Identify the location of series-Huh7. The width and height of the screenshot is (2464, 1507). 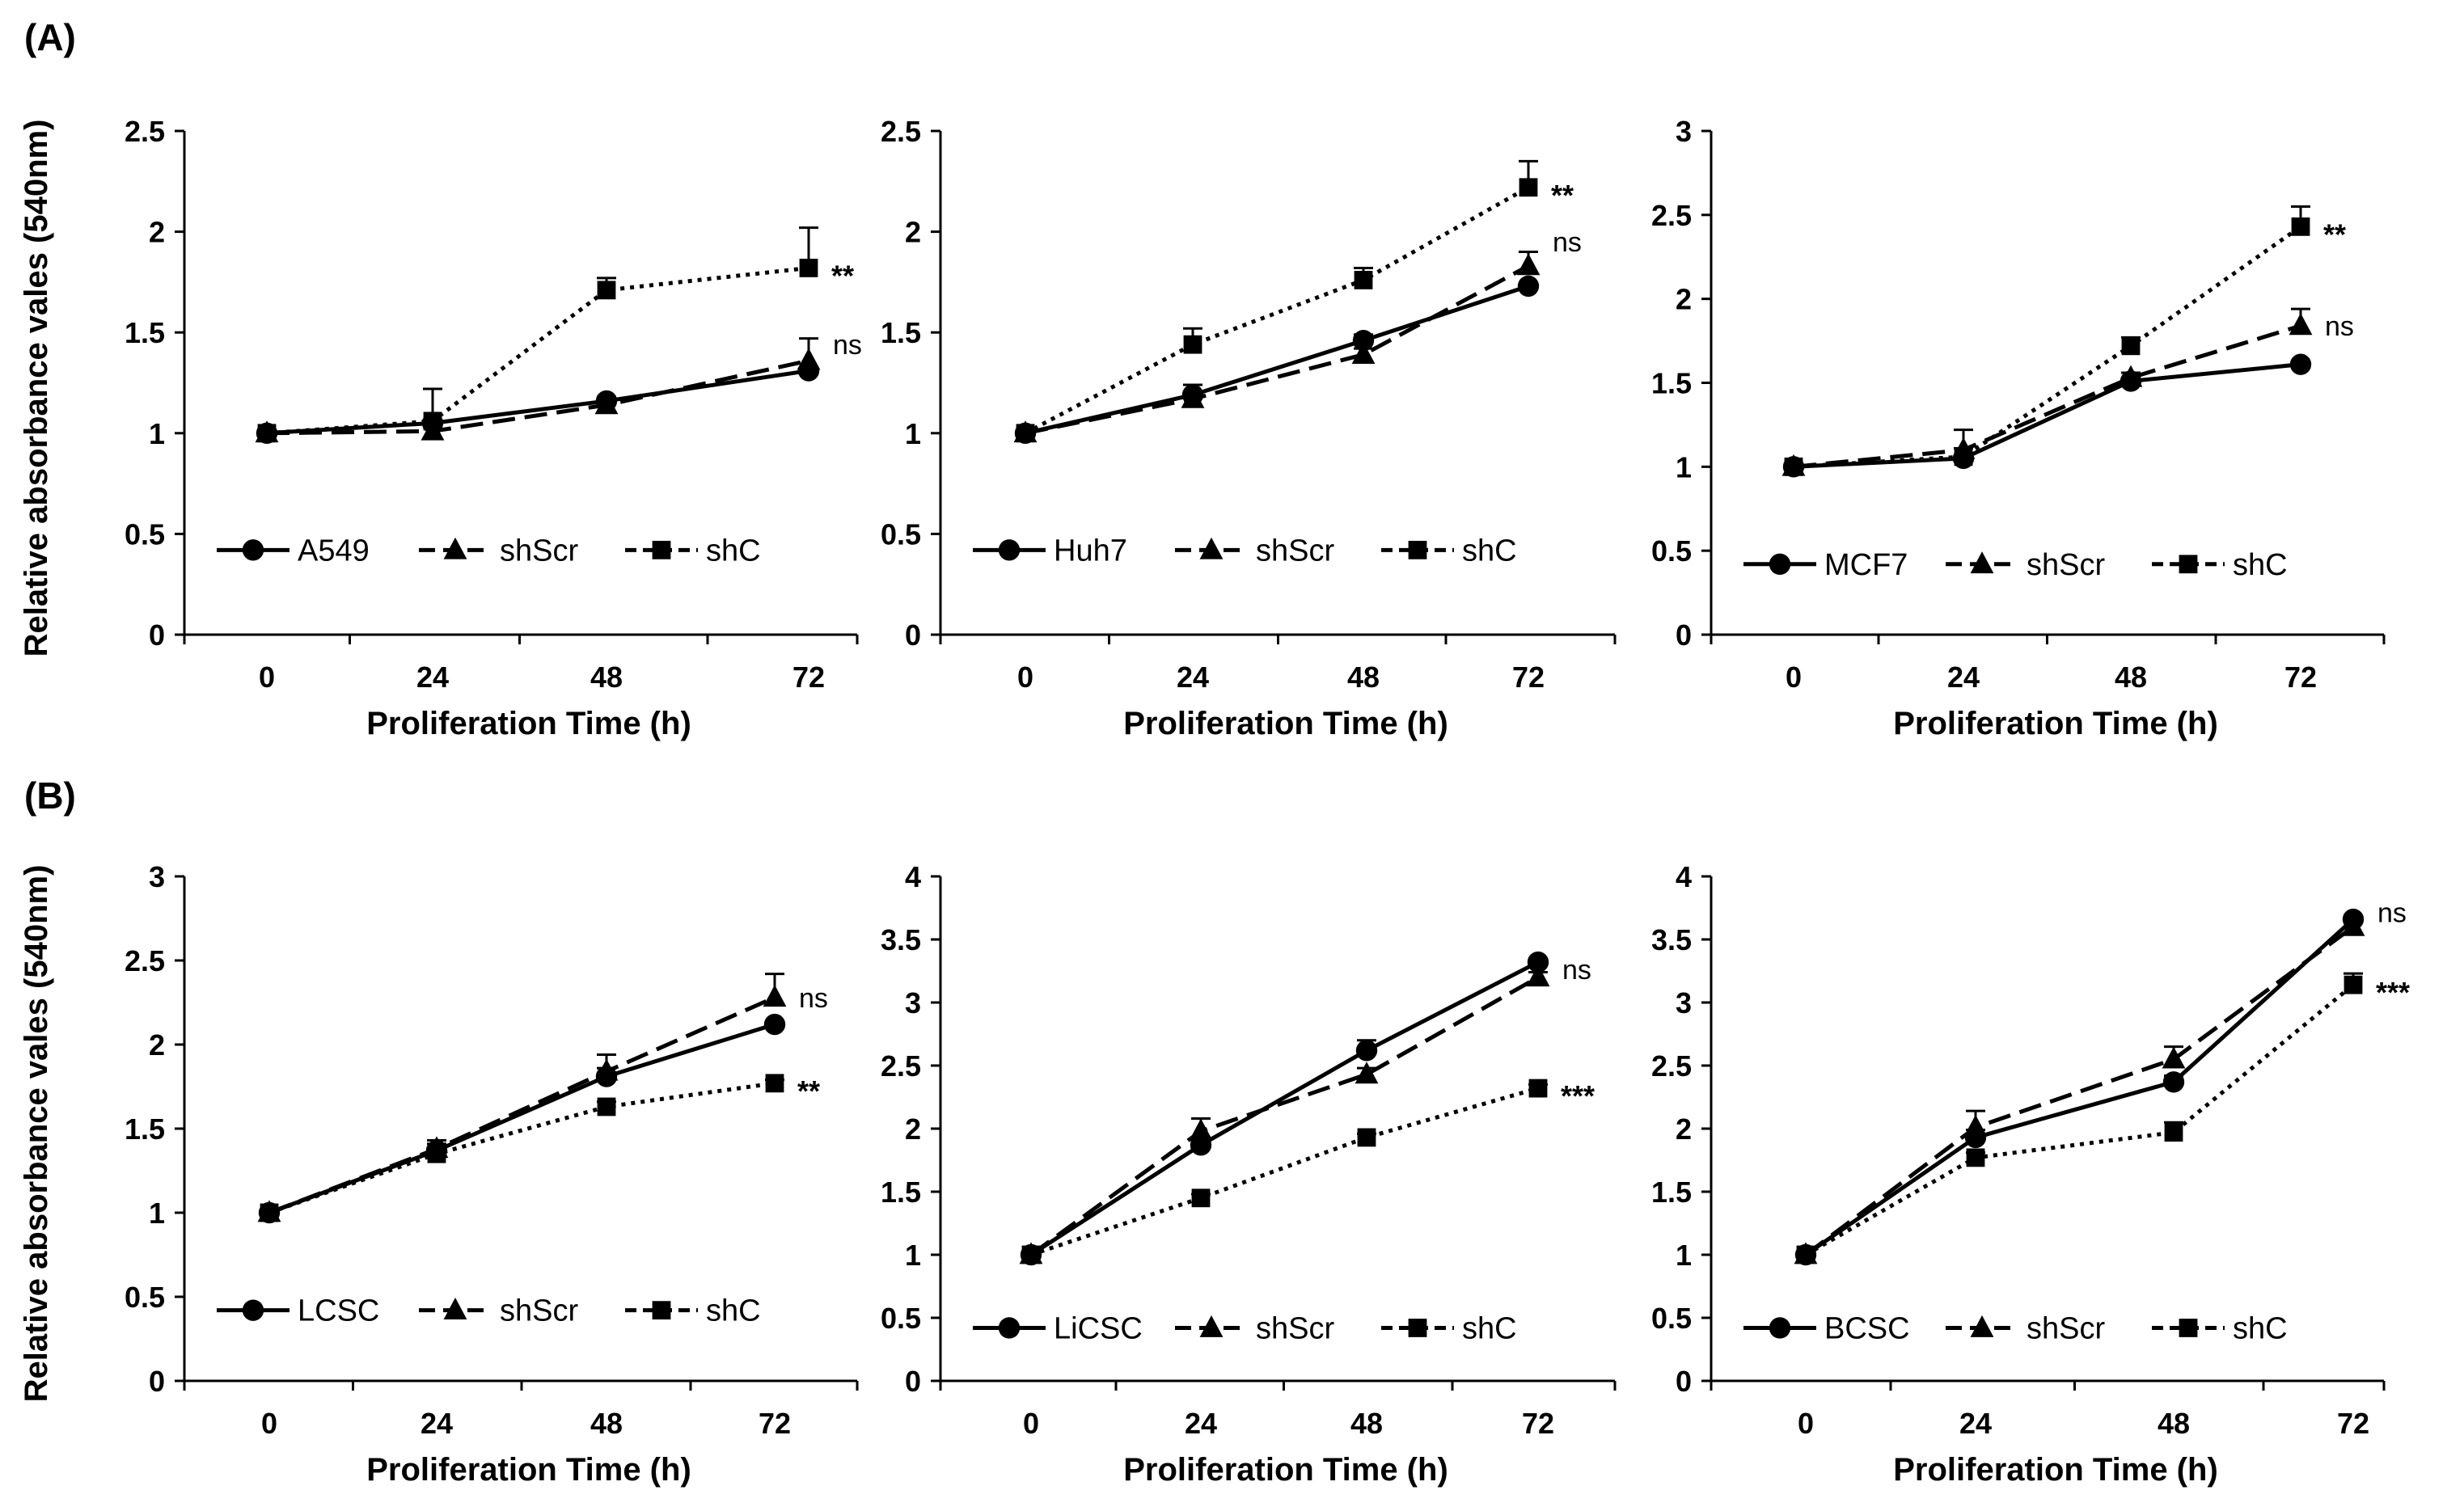
(1277, 359).